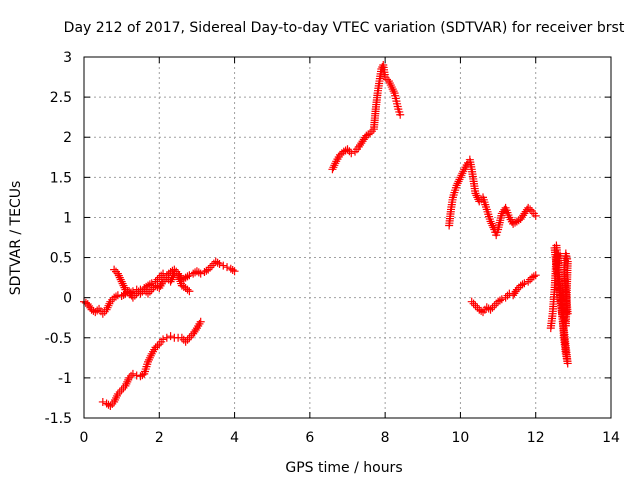 The height and width of the screenshot is (480, 640). What do you see at coordinates (61, 98) in the screenshot?
I see `y-tick-label: 2.5` at bounding box center [61, 98].